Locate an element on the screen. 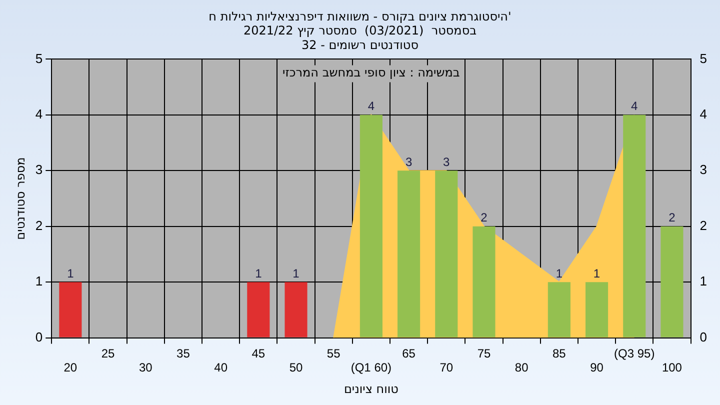  x-tick-label: 30 is located at coordinates (145, 367).